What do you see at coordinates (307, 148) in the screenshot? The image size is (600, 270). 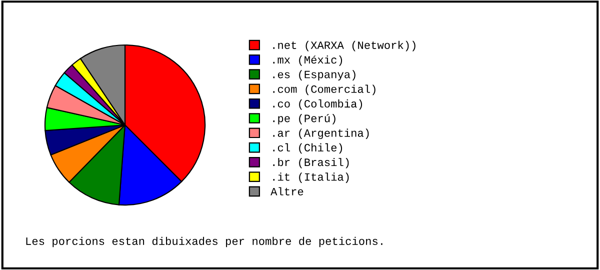 I see `legend-label: .cl (Chile)` at bounding box center [307, 148].